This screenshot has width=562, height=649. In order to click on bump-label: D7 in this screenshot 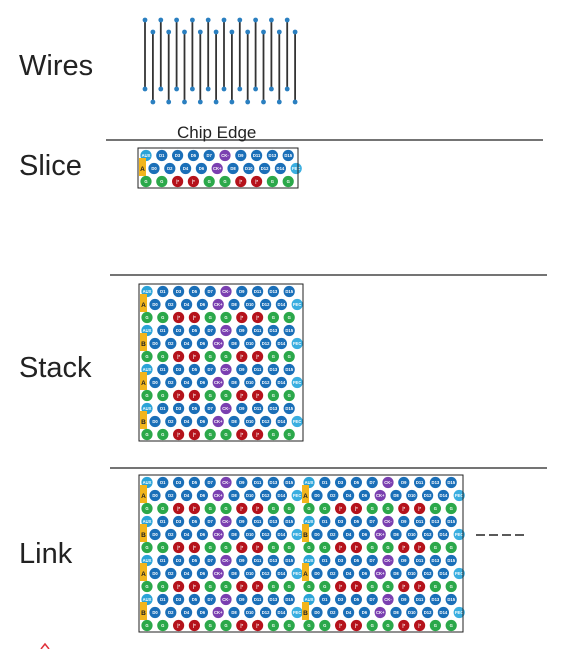, I will do `click(211, 521)`.